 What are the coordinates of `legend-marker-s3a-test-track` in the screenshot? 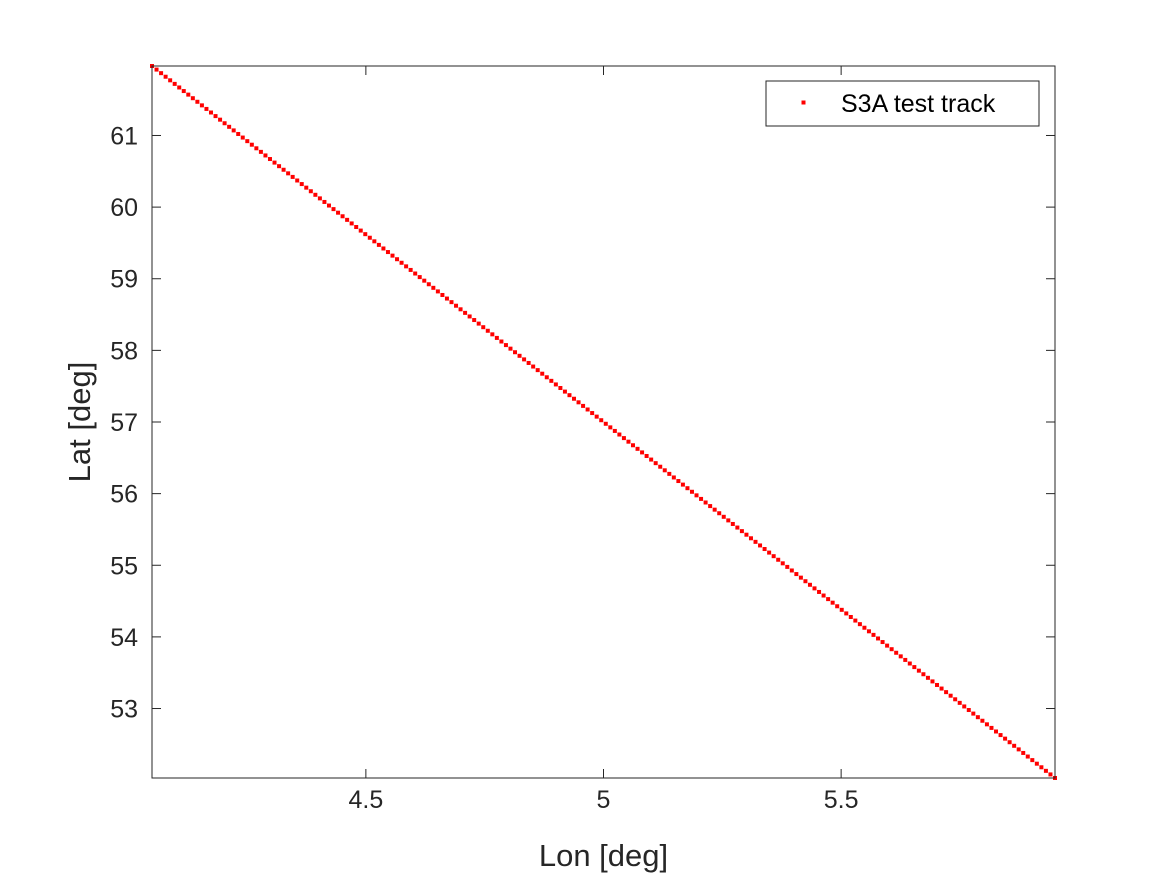 It's located at (803, 102).